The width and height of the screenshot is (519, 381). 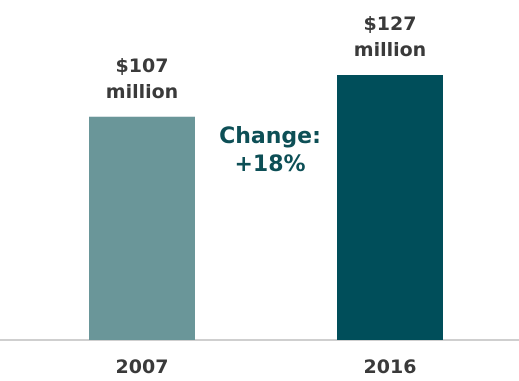 I want to click on data-label-2016-amount: $127, so click(x=390, y=24).